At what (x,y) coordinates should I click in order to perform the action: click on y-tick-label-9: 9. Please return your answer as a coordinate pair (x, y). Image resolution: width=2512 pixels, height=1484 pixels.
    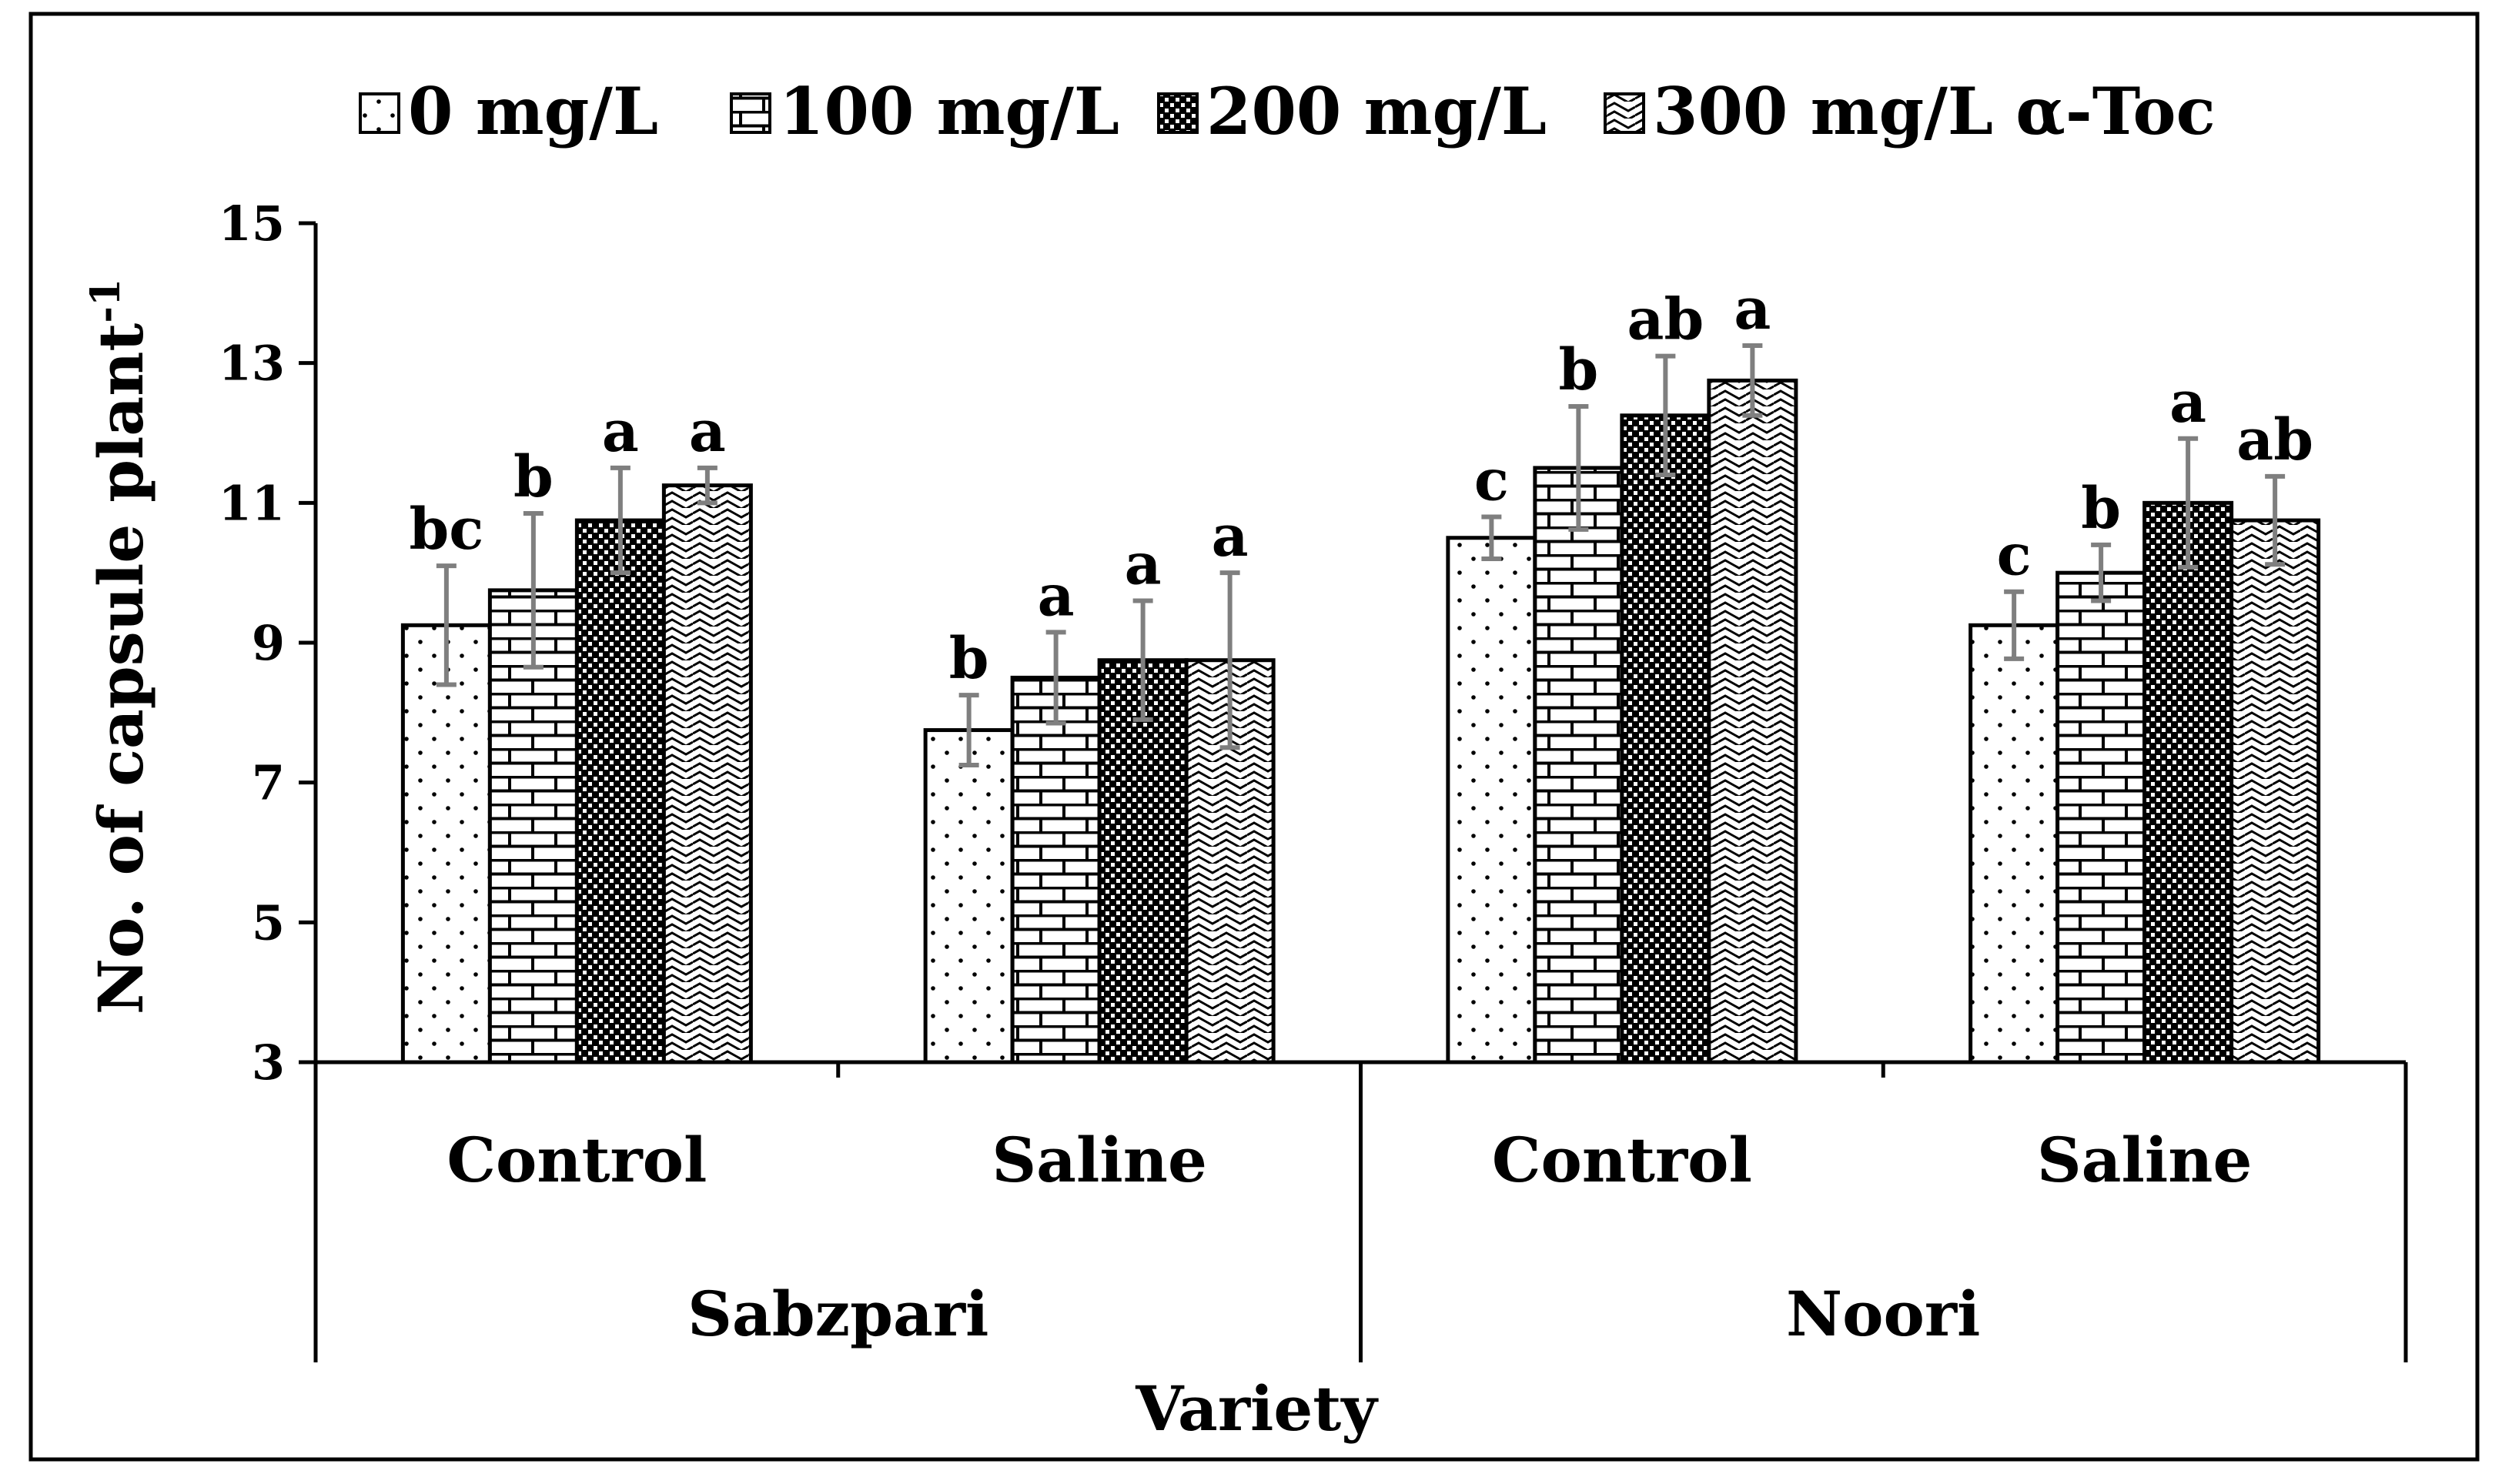
    Looking at the image, I should click on (269, 643).